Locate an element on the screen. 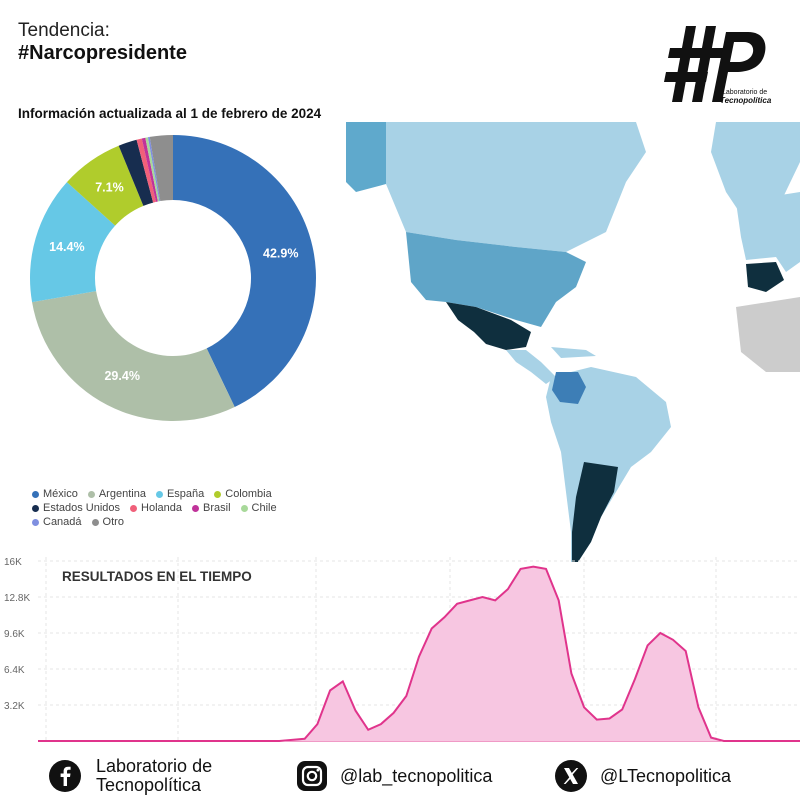 Image resolution: width=800 pixels, height=800 pixels. map-mexico is located at coordinates (488, 326).